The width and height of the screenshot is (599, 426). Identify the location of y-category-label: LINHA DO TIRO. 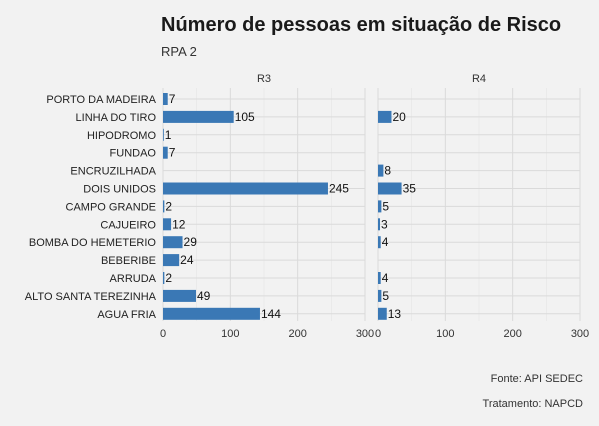
(116, 118).